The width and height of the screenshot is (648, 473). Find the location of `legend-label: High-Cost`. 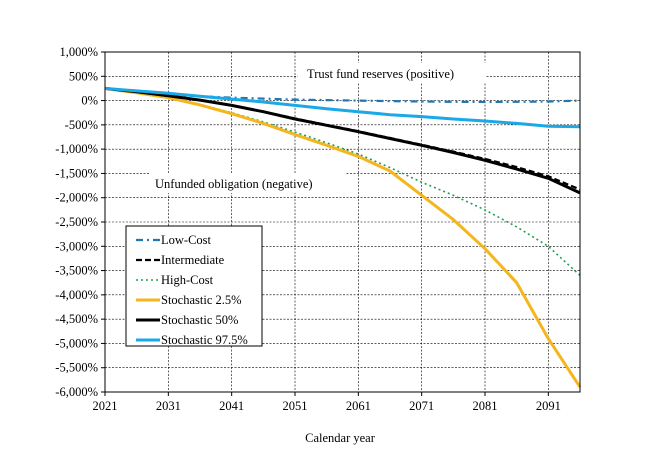

legend-label: High-Cost is located at coordinates (187, 280).